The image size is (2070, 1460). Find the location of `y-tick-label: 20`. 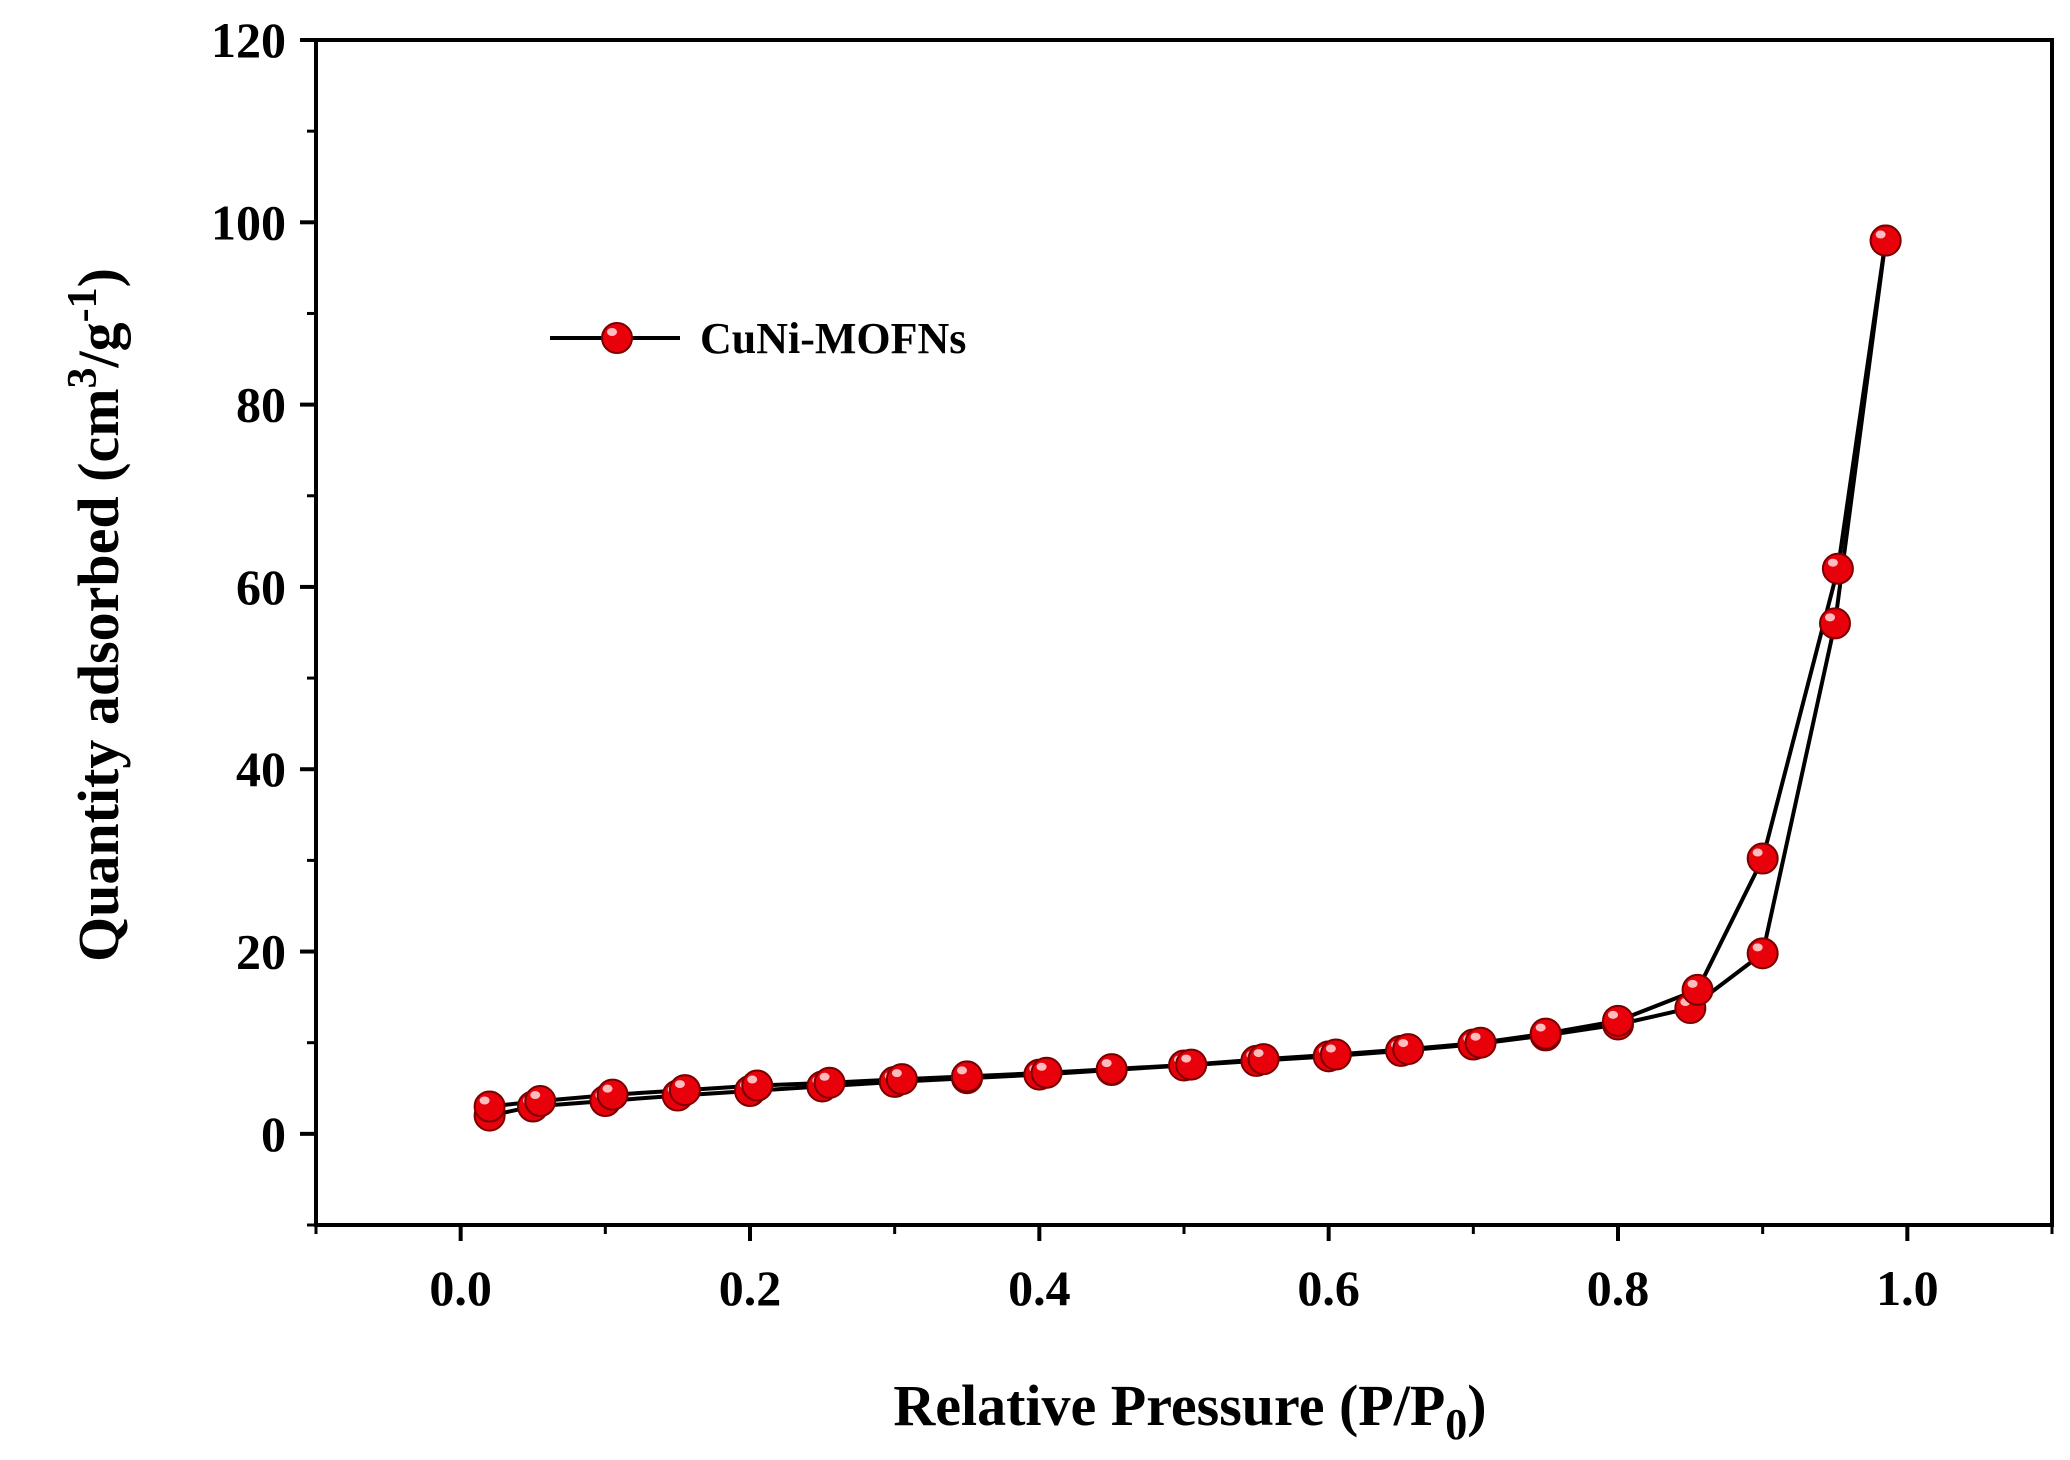

y-tick-label: 20 is located at coordinates (261, 952).